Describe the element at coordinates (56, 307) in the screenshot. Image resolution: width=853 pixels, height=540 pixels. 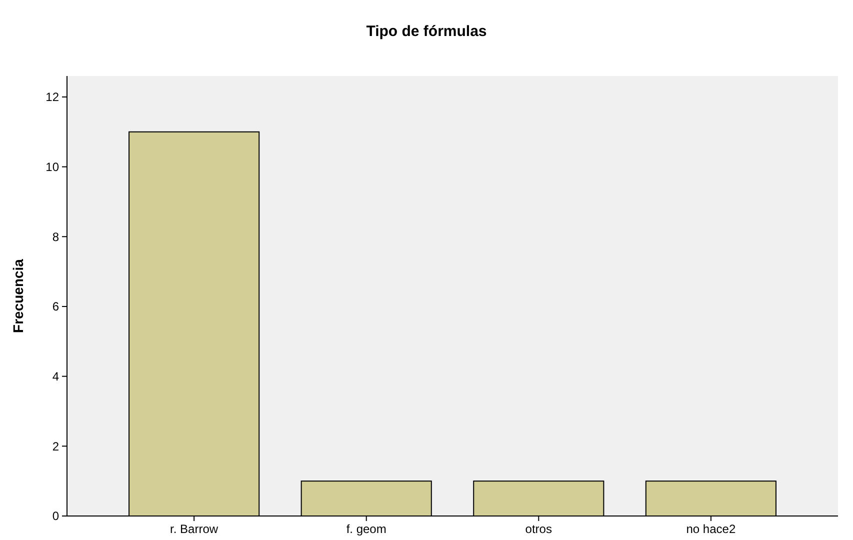
I see `y-tick-label: 6` at that location.